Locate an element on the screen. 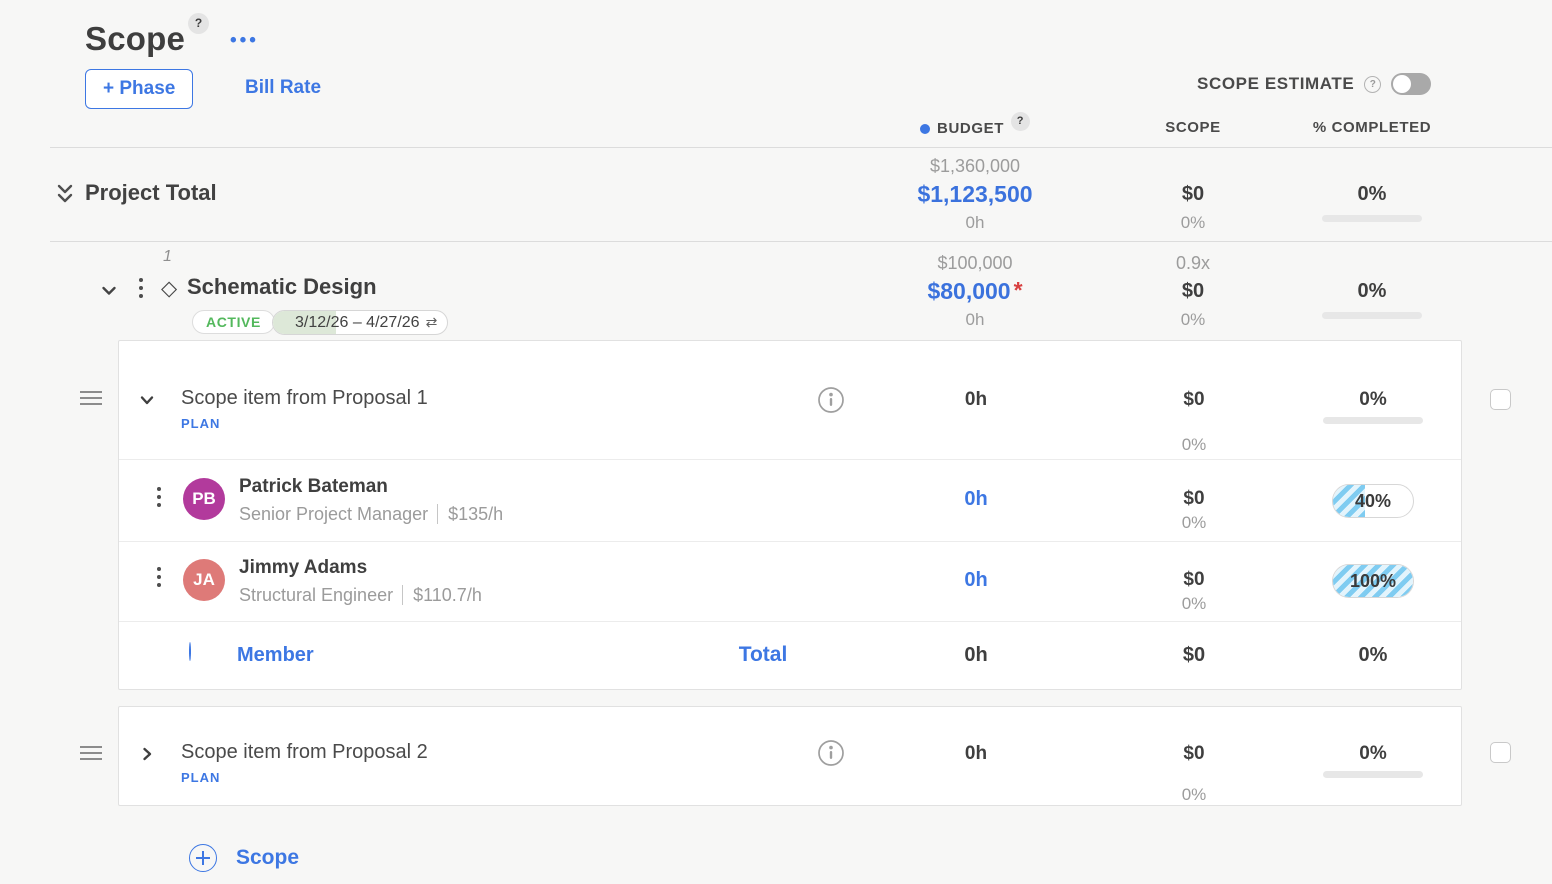 Image resolution: width=1552 pixels, height=884 pixels. scope-item-2-hours: 0h is located at coordinates (976, 753).